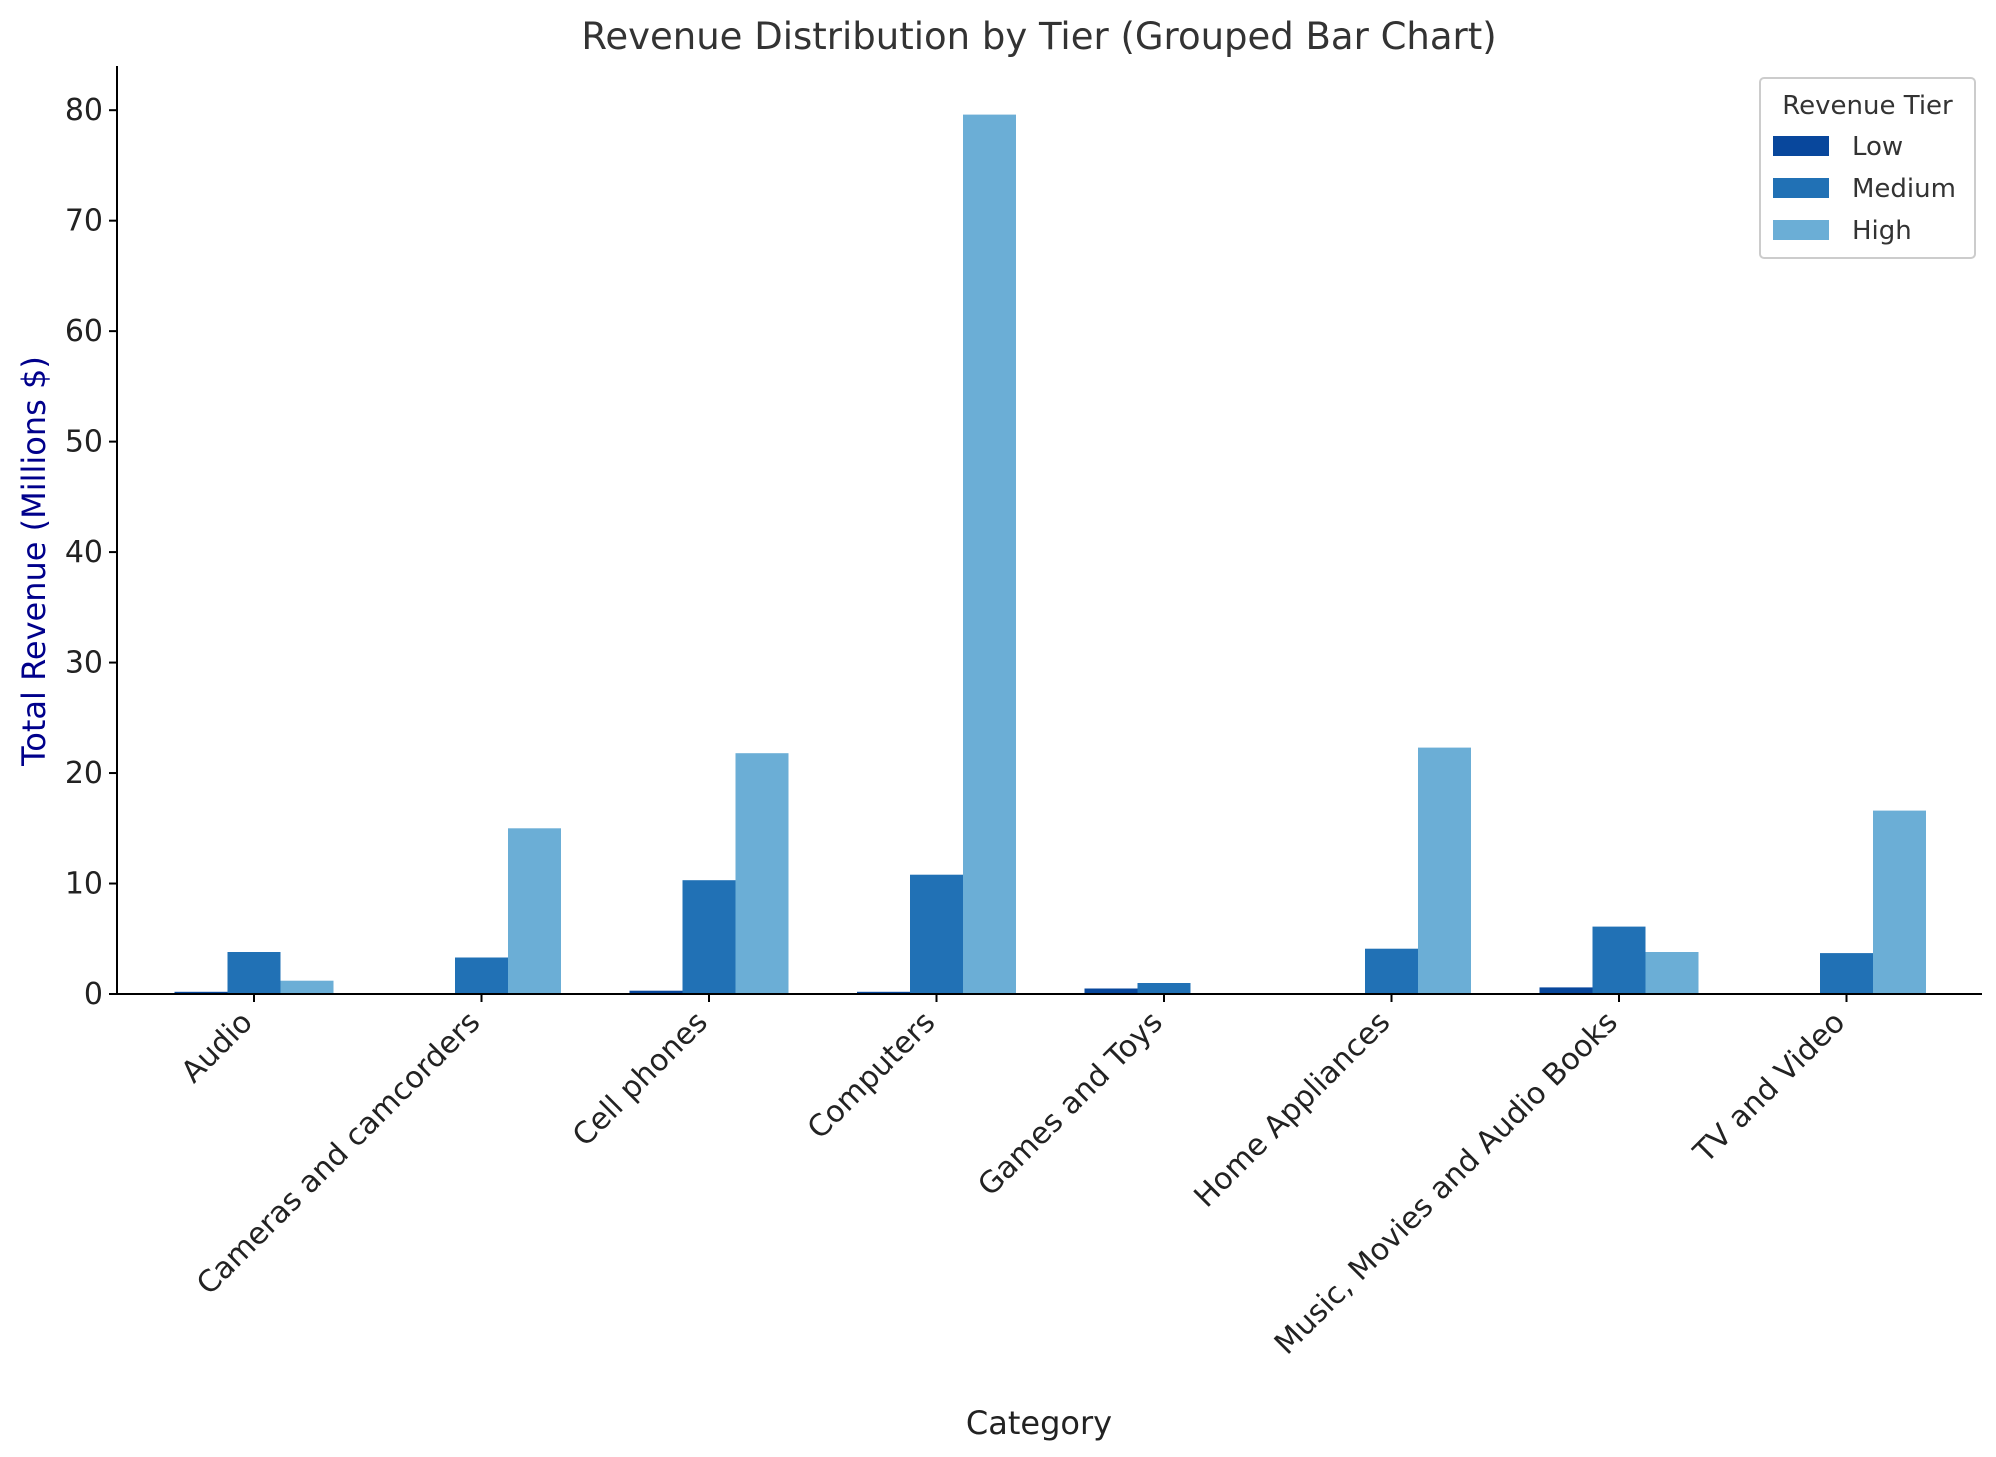  What do you see at coordinates (84, 221) in the screenshot?
I see `y-tick-label: 70` at bounding box center [84, 221].